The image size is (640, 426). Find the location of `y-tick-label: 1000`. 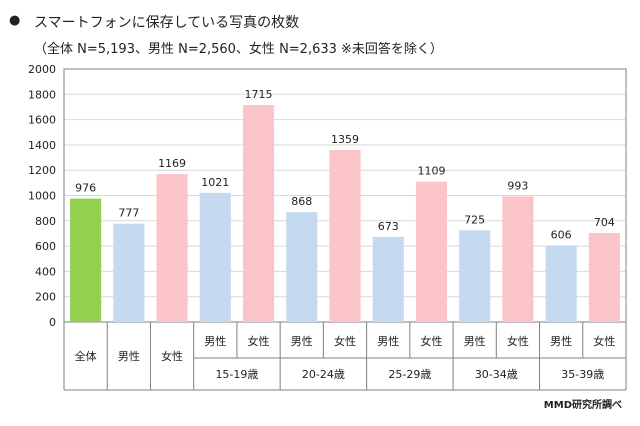

y-tick-label: 1000 is located at coordinates (42, 196).